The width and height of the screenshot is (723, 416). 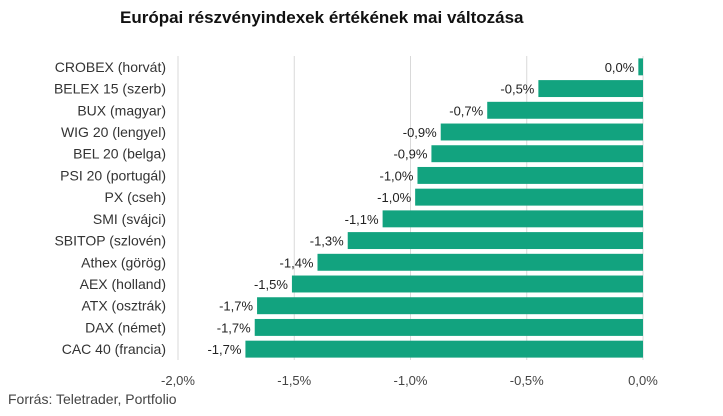 What do you see at coordinates (327, 241) in the screenshot?
I see `data-label: -1,3%` at bounding box center [327, 241].